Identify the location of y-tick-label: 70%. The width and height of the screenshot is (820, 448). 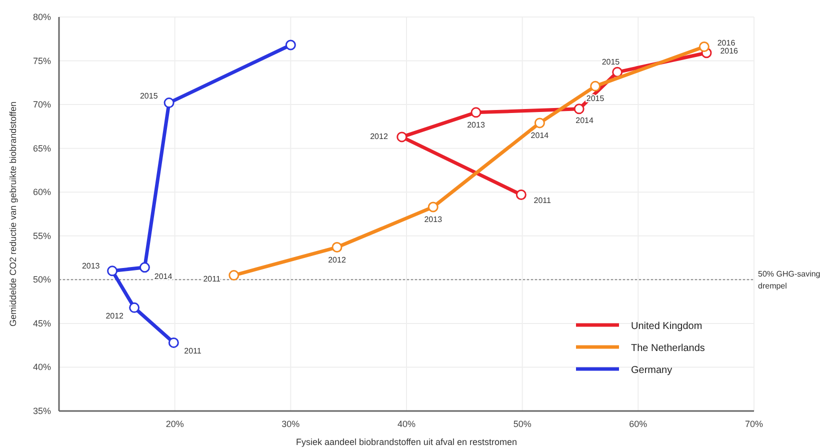
(41, 105).